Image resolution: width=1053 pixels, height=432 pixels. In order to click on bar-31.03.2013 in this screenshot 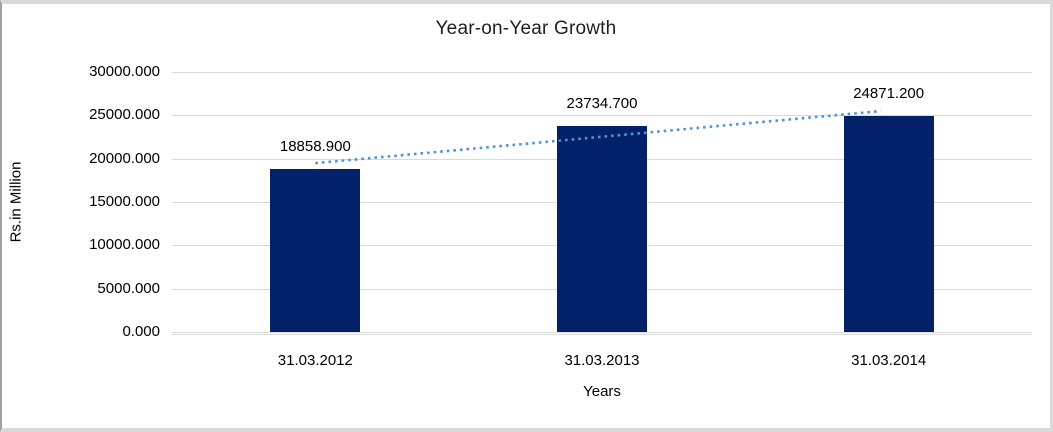, I will do `click(602, 229)`.